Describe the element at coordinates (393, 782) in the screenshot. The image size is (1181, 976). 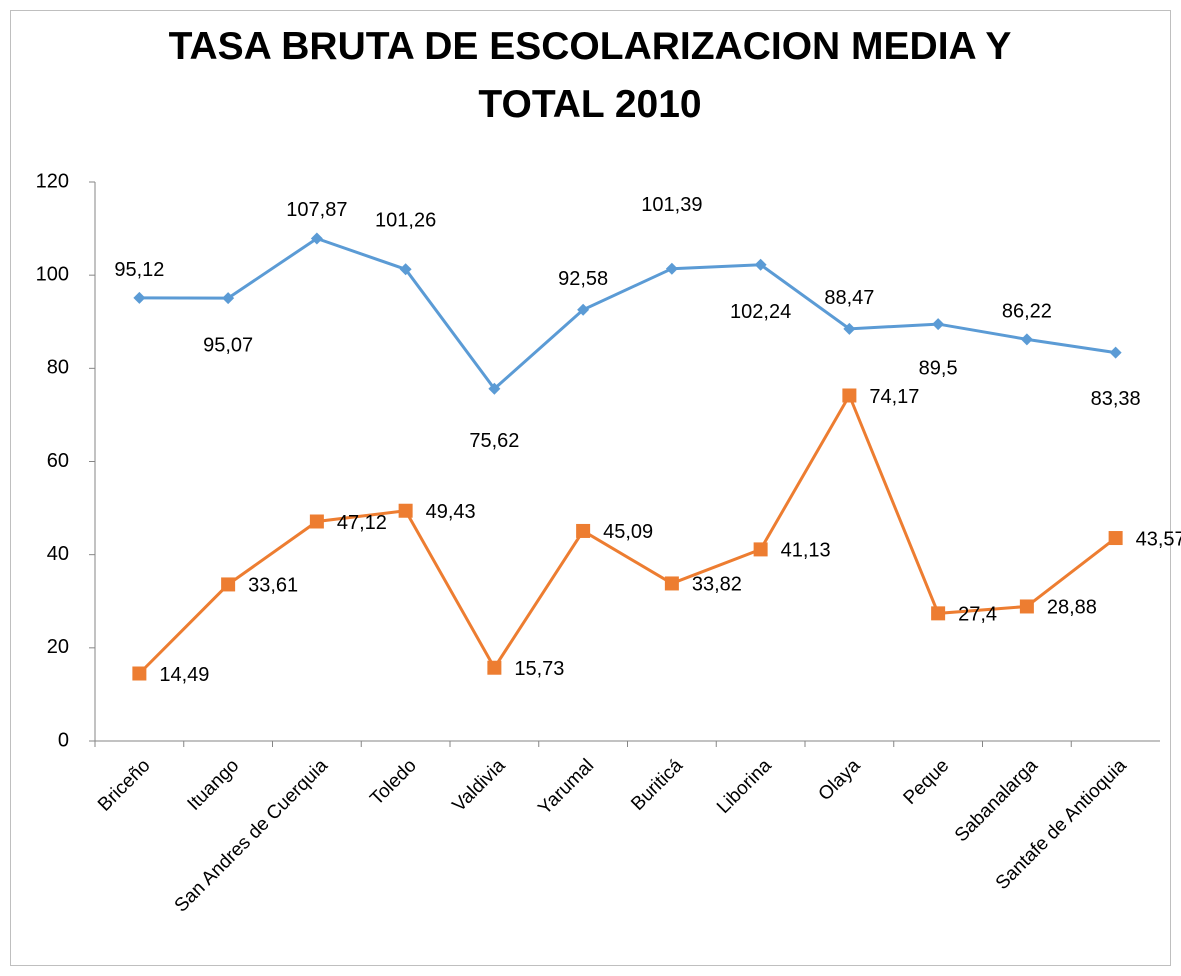
I see `x-tick-label: Toledo` at that location.